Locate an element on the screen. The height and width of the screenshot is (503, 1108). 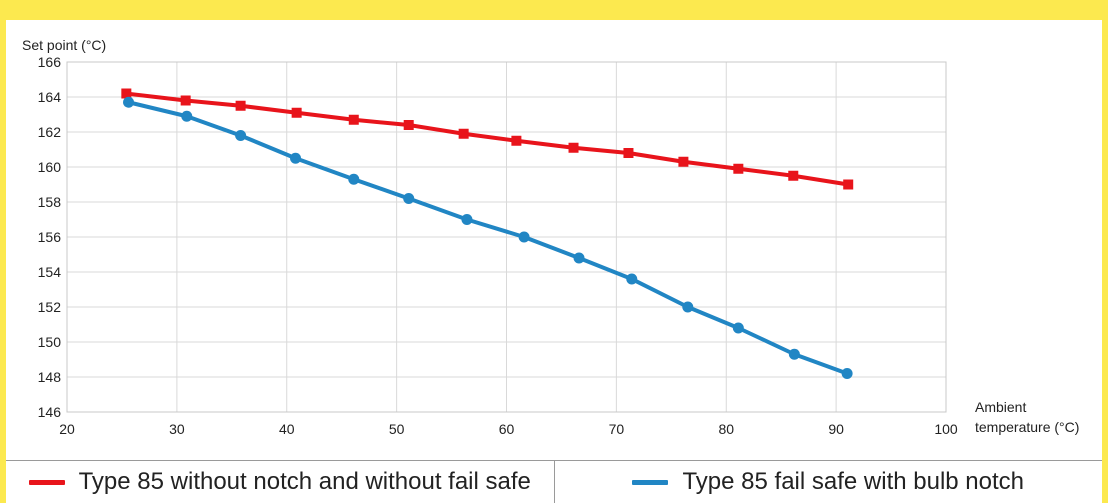
x-tick-label: 30 is located at coordinates (177, 429).